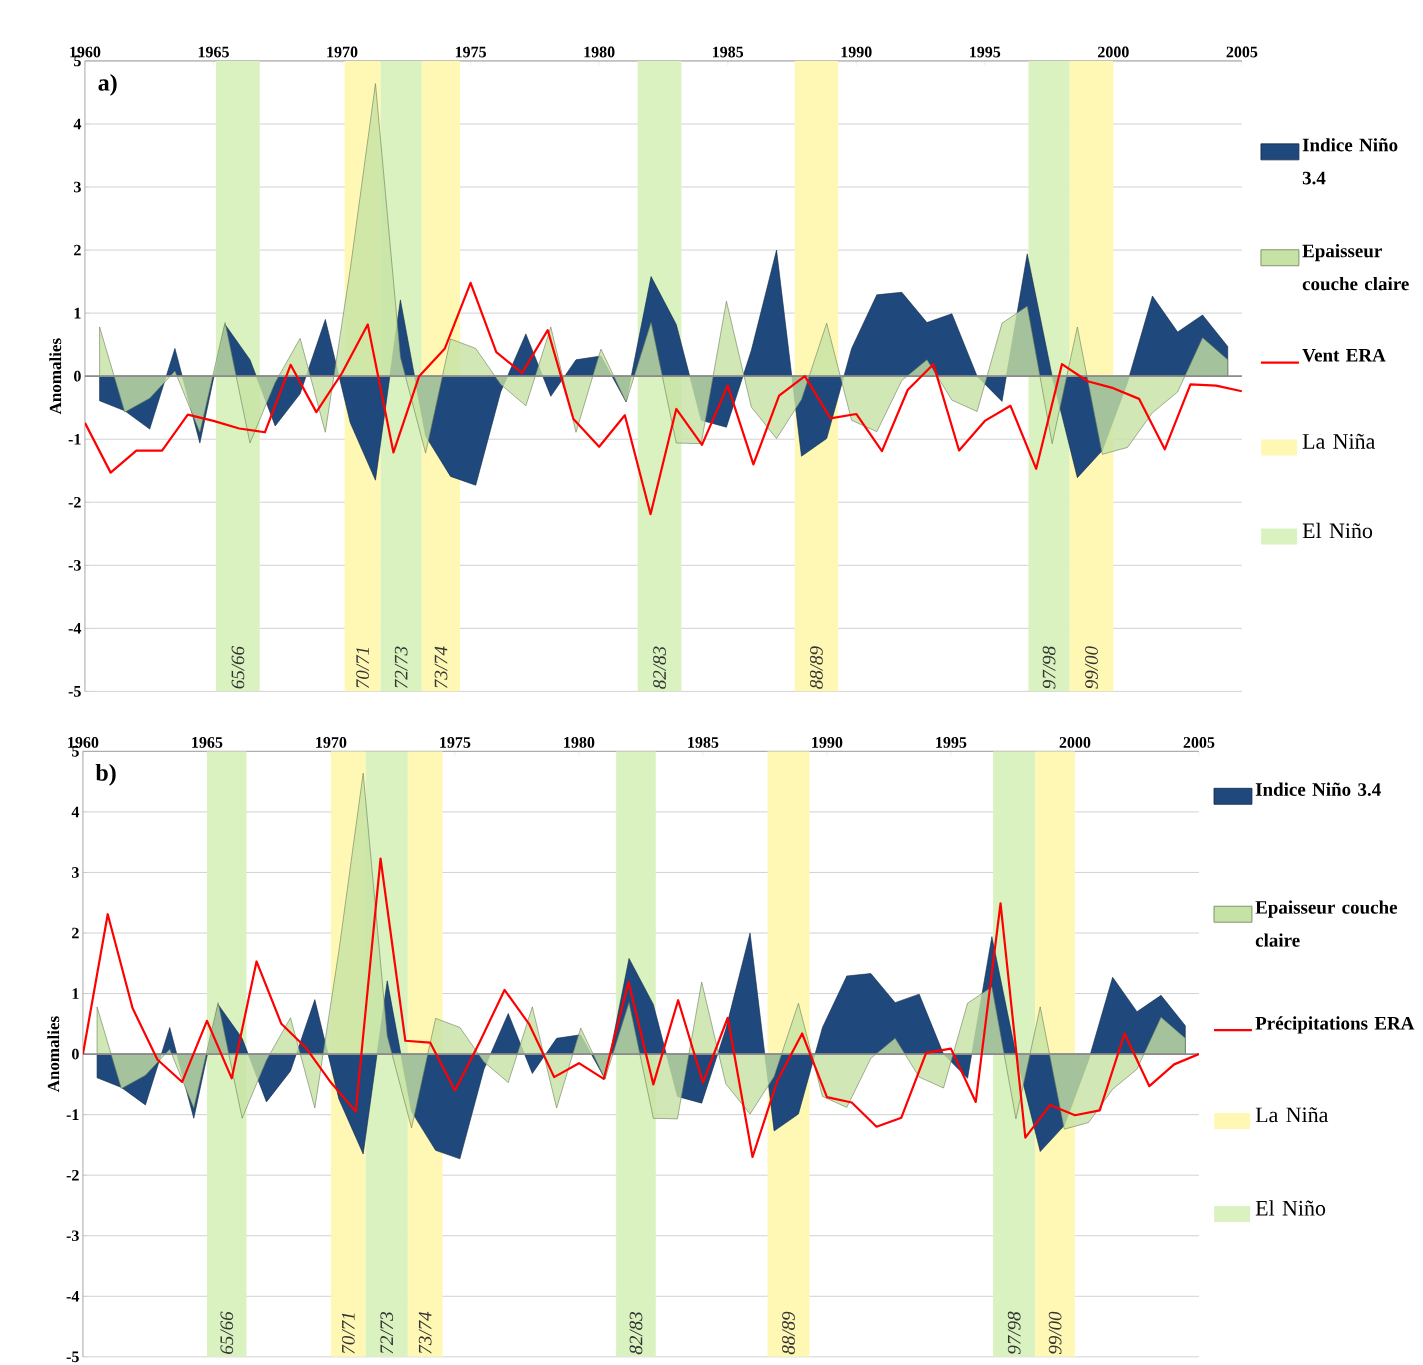  What do you see at coordinates (83, 742) in the screenshot?
I see `x-tick-label: 1960` at bounding box center [83, 742].